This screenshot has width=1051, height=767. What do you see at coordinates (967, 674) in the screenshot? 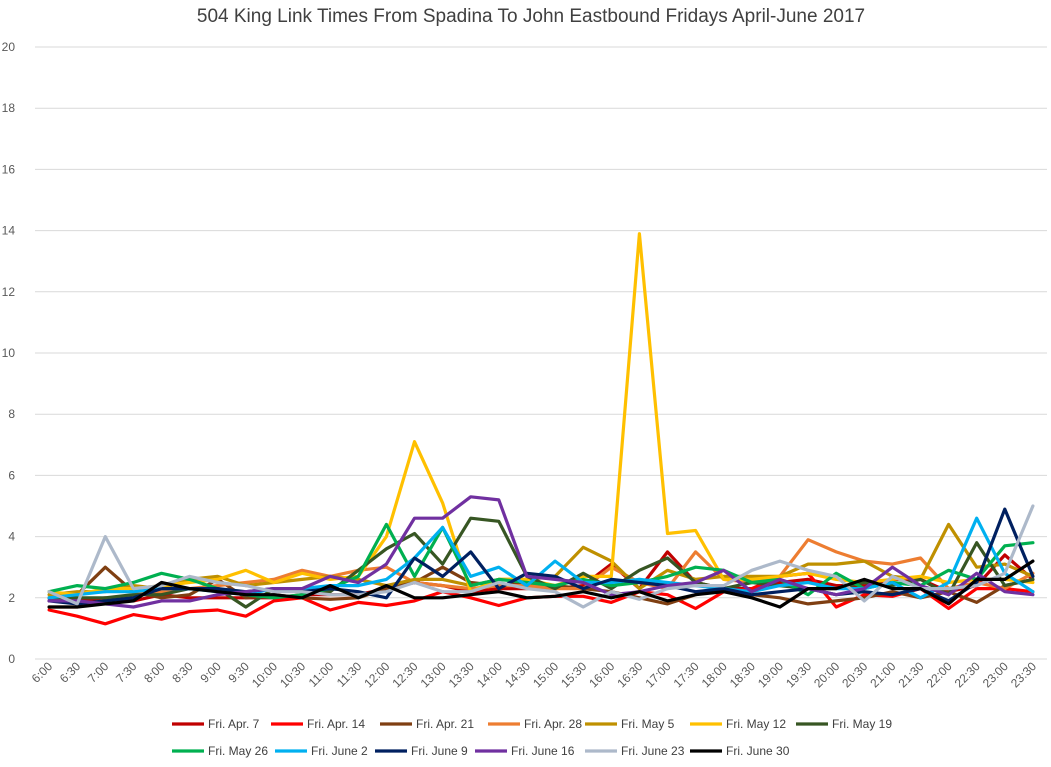
I see `x-tick-label: 22:30` at bounding box center [967, 674].